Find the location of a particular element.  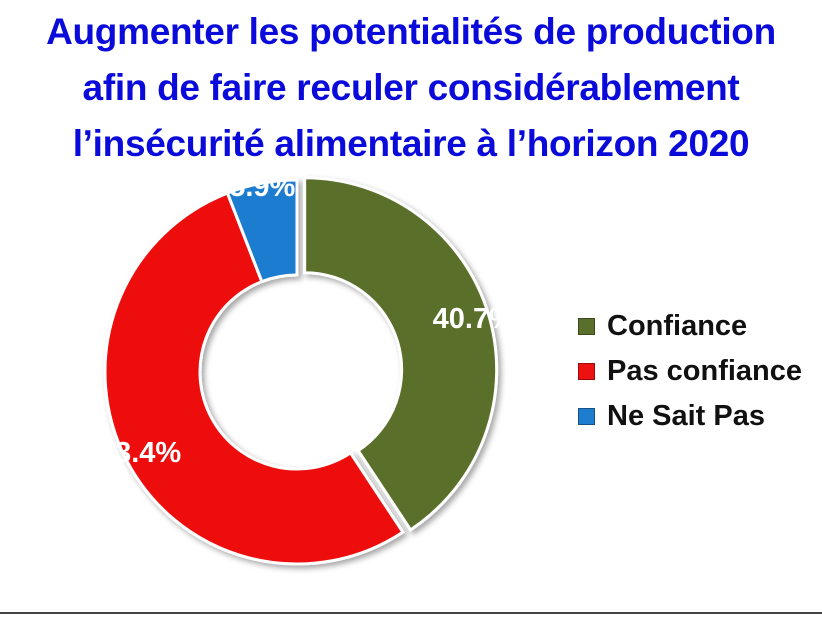

chart-title-line-2: afin de faire reculer considérablement is located at coordinates (411, 87).